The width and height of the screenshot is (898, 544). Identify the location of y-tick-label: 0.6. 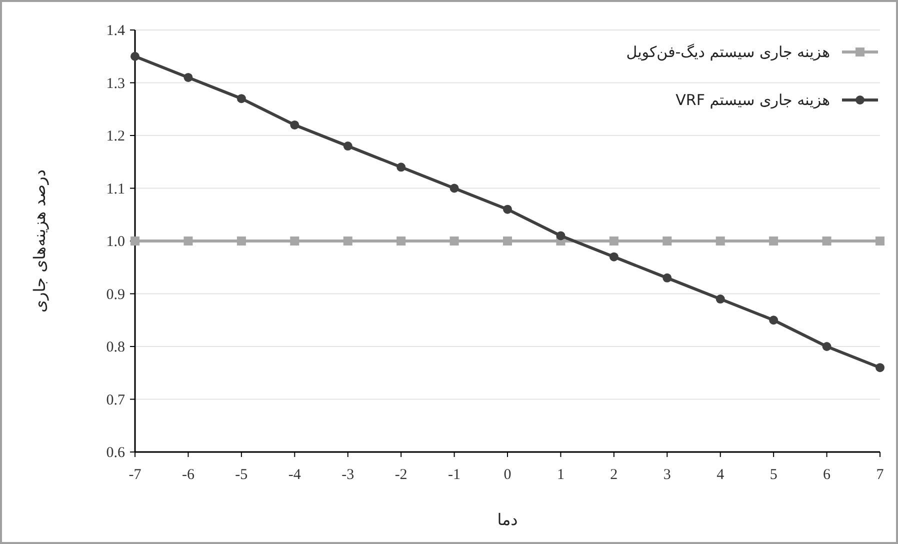
(116, 453).